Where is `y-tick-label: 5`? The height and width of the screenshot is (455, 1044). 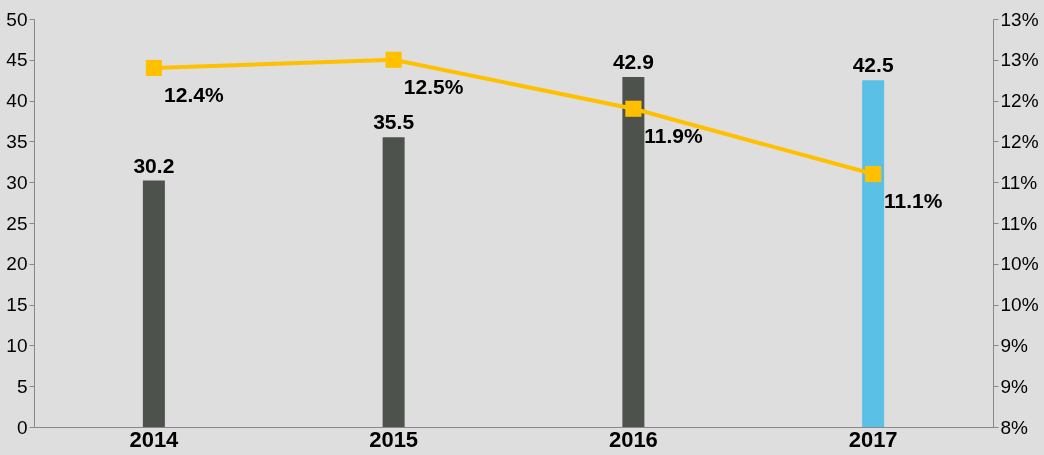 y-tick-label: 5 is located at coordinates (22, 386).